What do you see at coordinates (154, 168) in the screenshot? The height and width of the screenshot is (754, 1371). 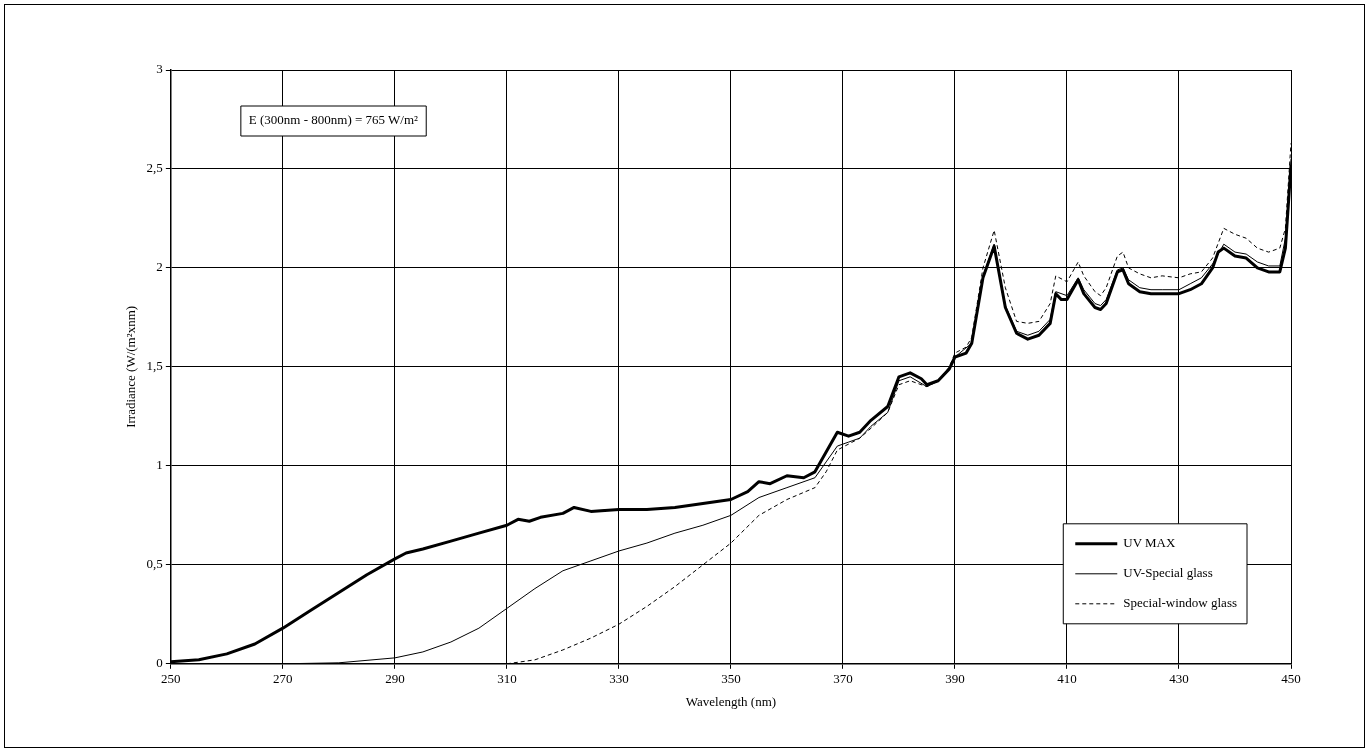 I see `y-tick-label: 2,5` at bounding box center [154, 168].